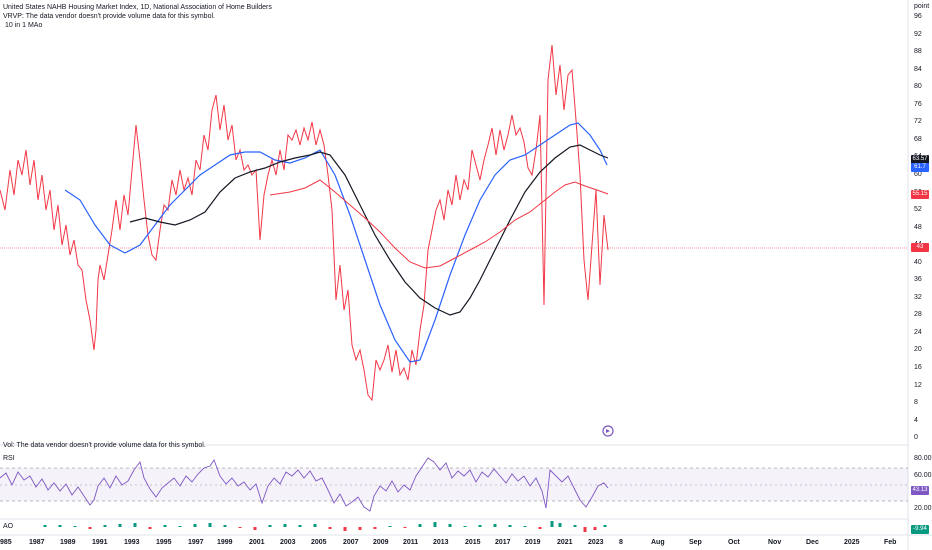 The image size is (932, 550). I want to click on time-tick: 1997, so click(196, 542).